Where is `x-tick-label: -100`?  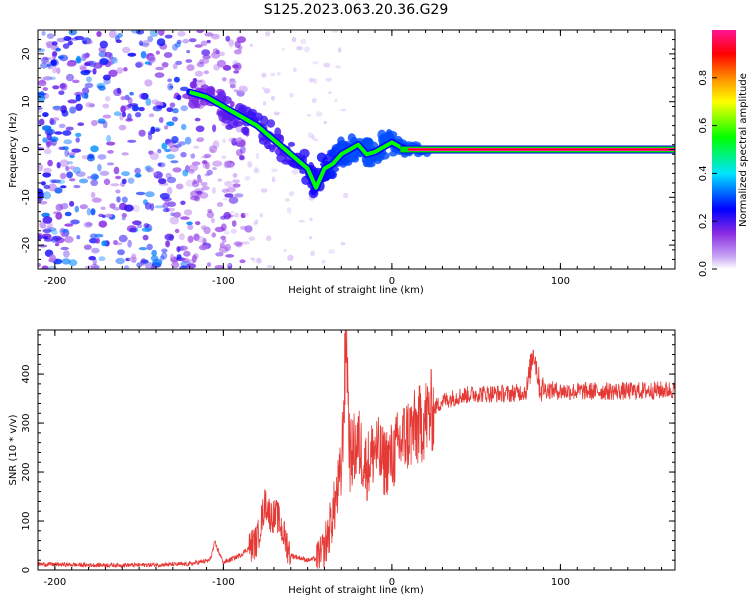
x-tick-label: -100 is located at coordinates (223, 582).